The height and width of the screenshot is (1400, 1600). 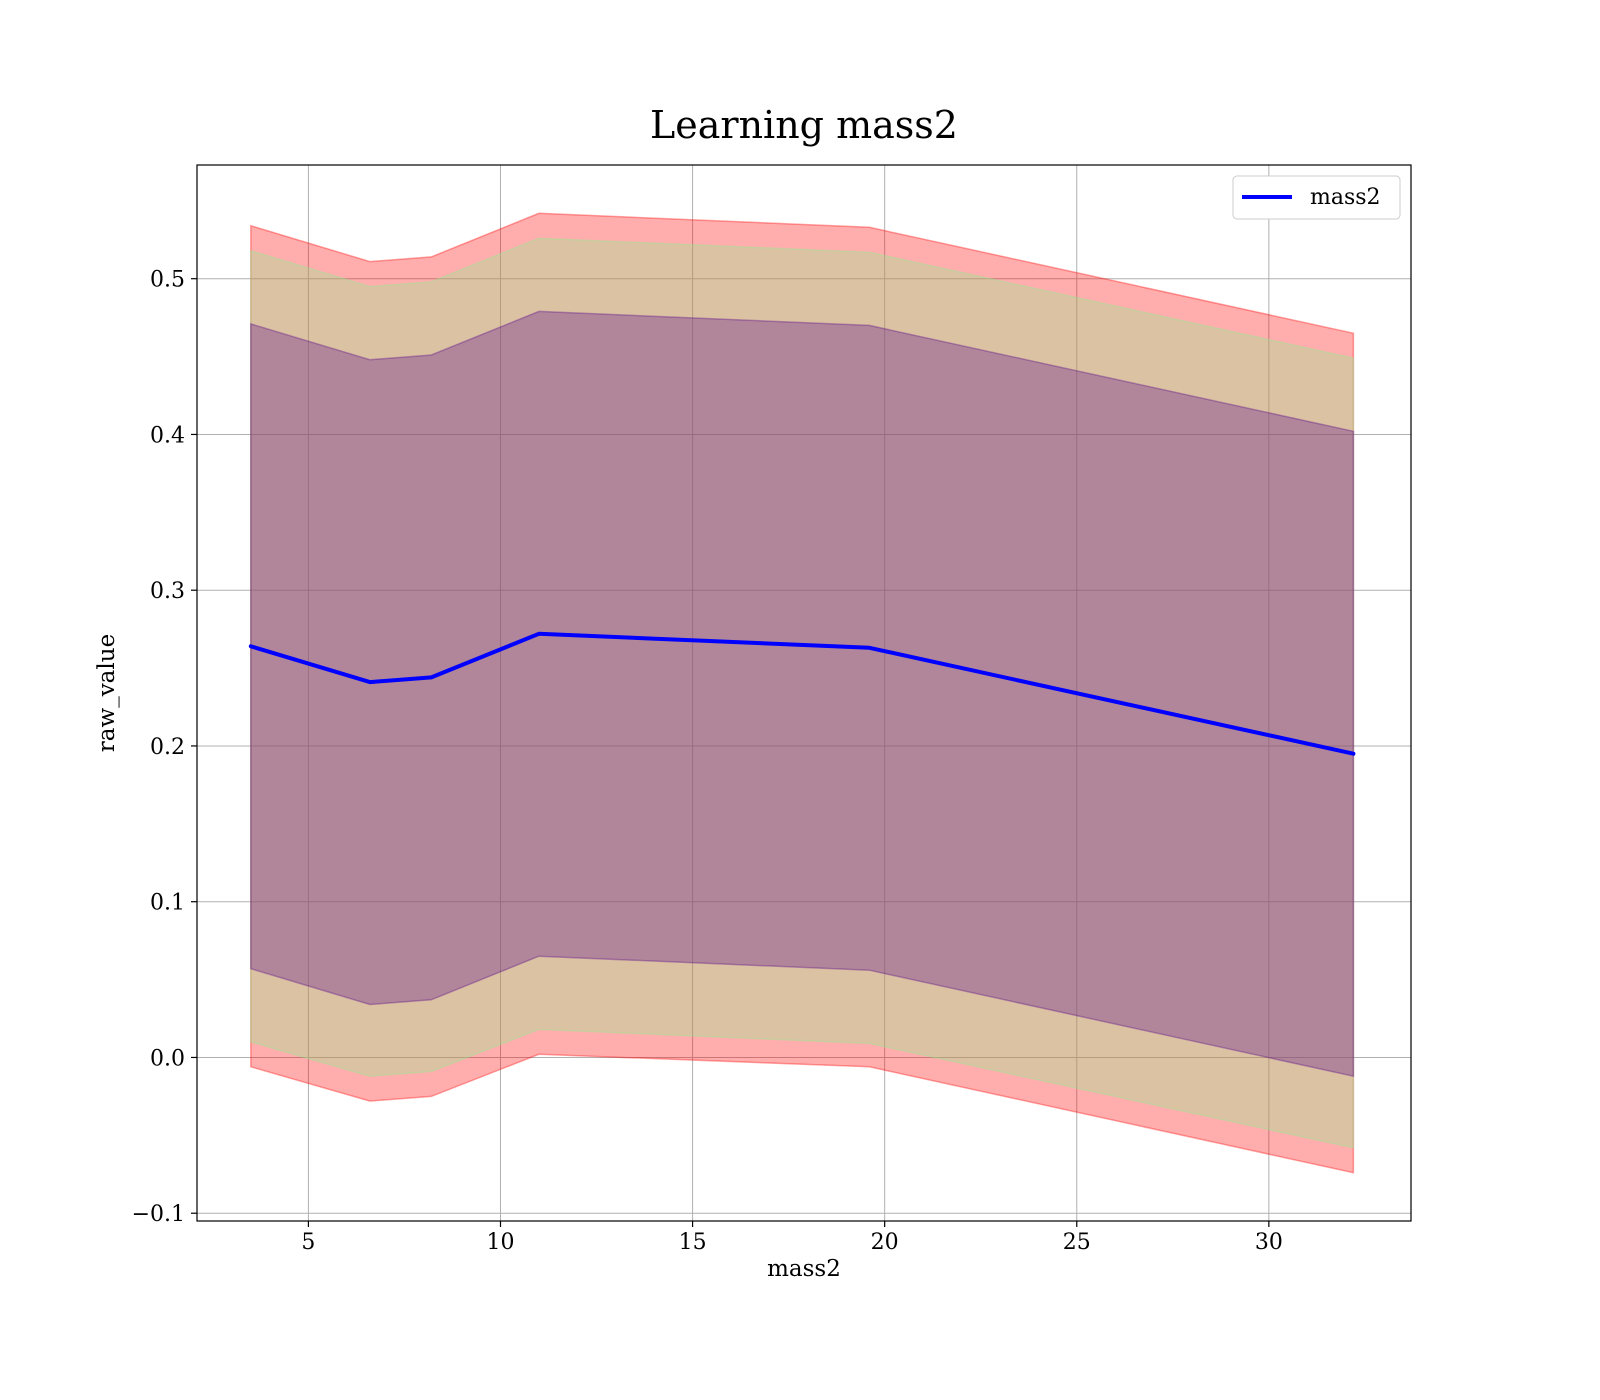 What do you see at coordinates (158, 1214) in the screenshot?
I see `y-tick-label: −0.1` at bounding box center [158, 1214].